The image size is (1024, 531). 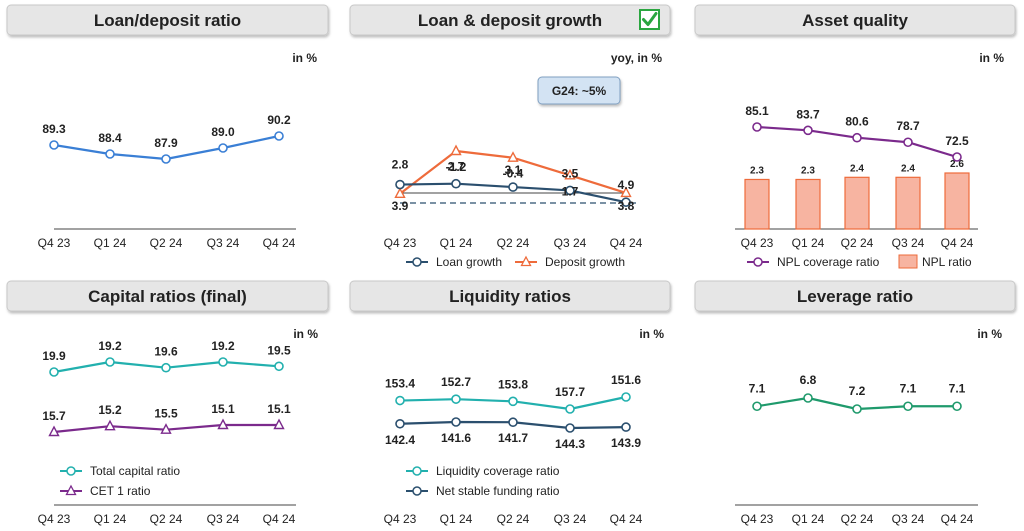 I want to click on lcr-label: 152.7, so click(x=456, y=382).